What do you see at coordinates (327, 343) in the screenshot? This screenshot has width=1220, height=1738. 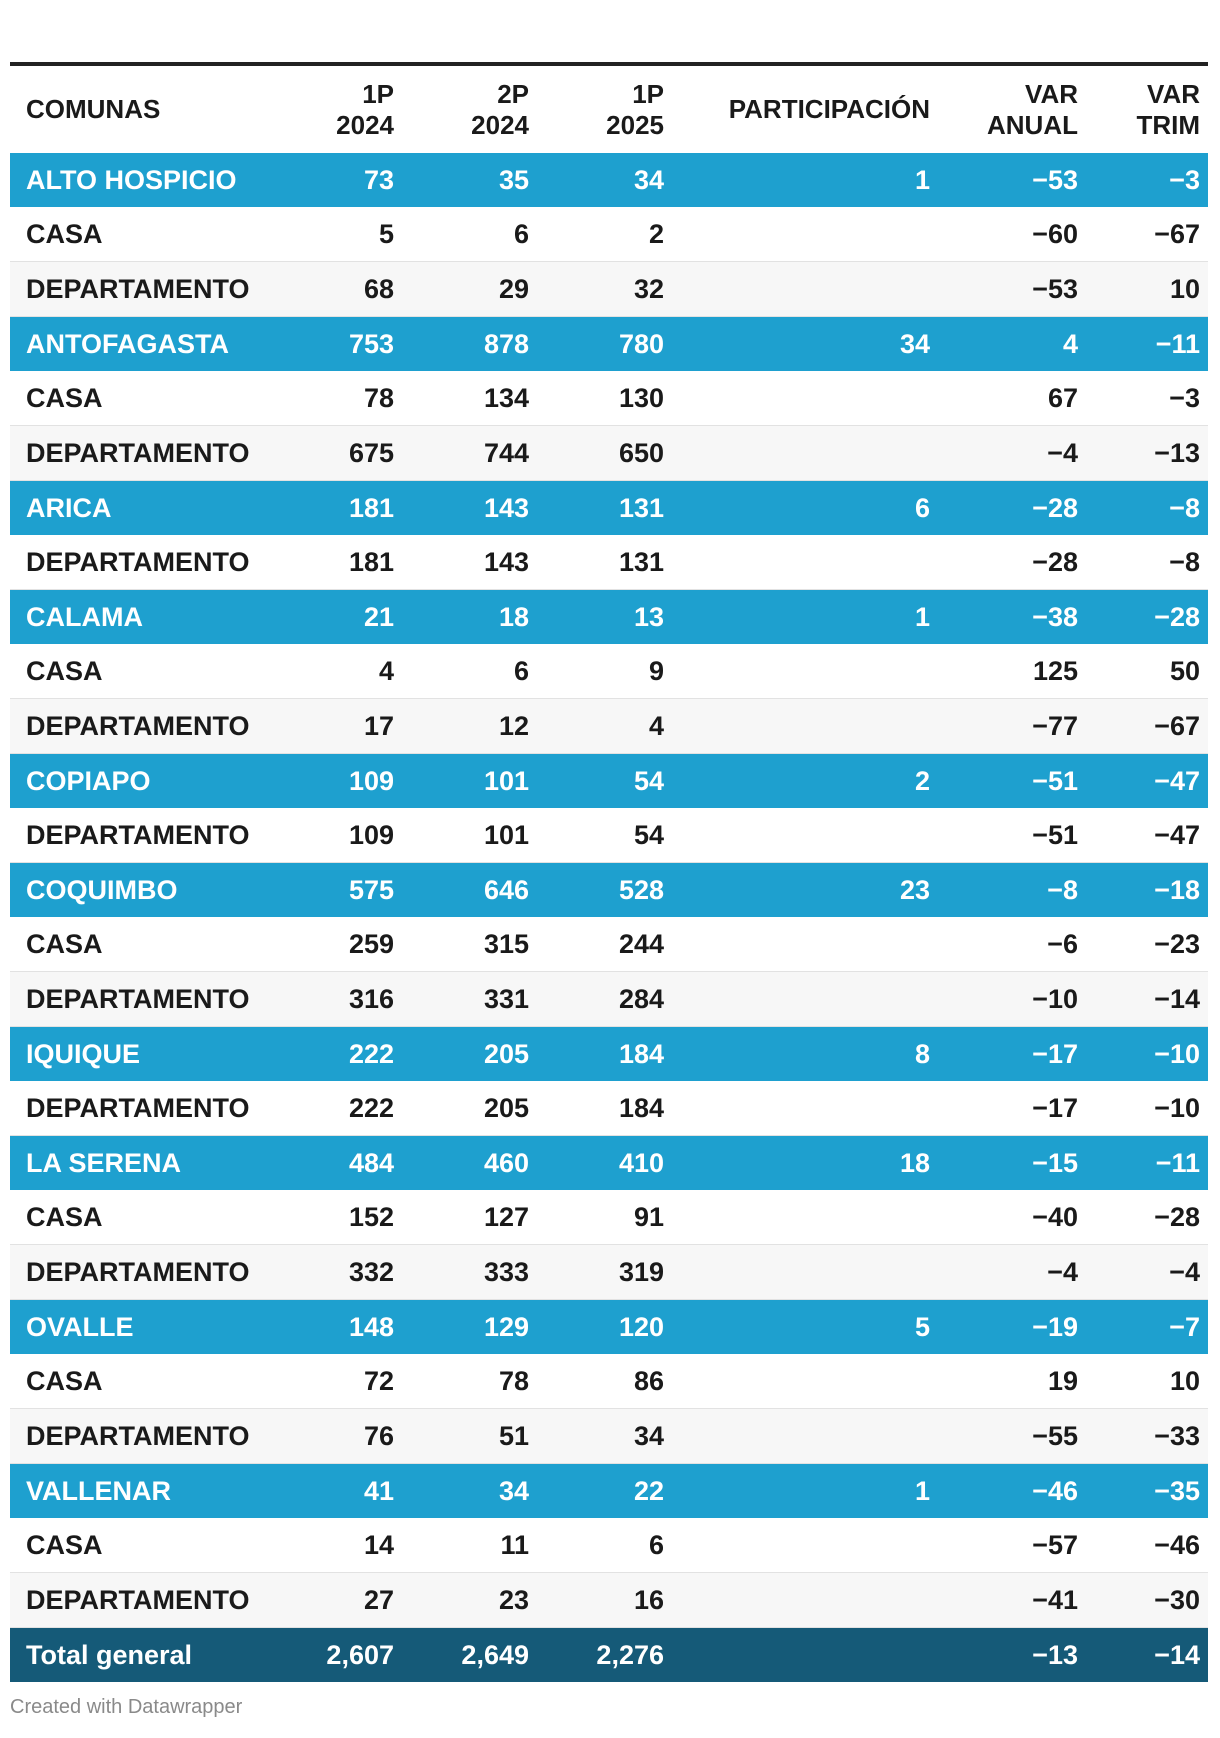 I see `table-cell: 753` at bounding box center [327, 343].